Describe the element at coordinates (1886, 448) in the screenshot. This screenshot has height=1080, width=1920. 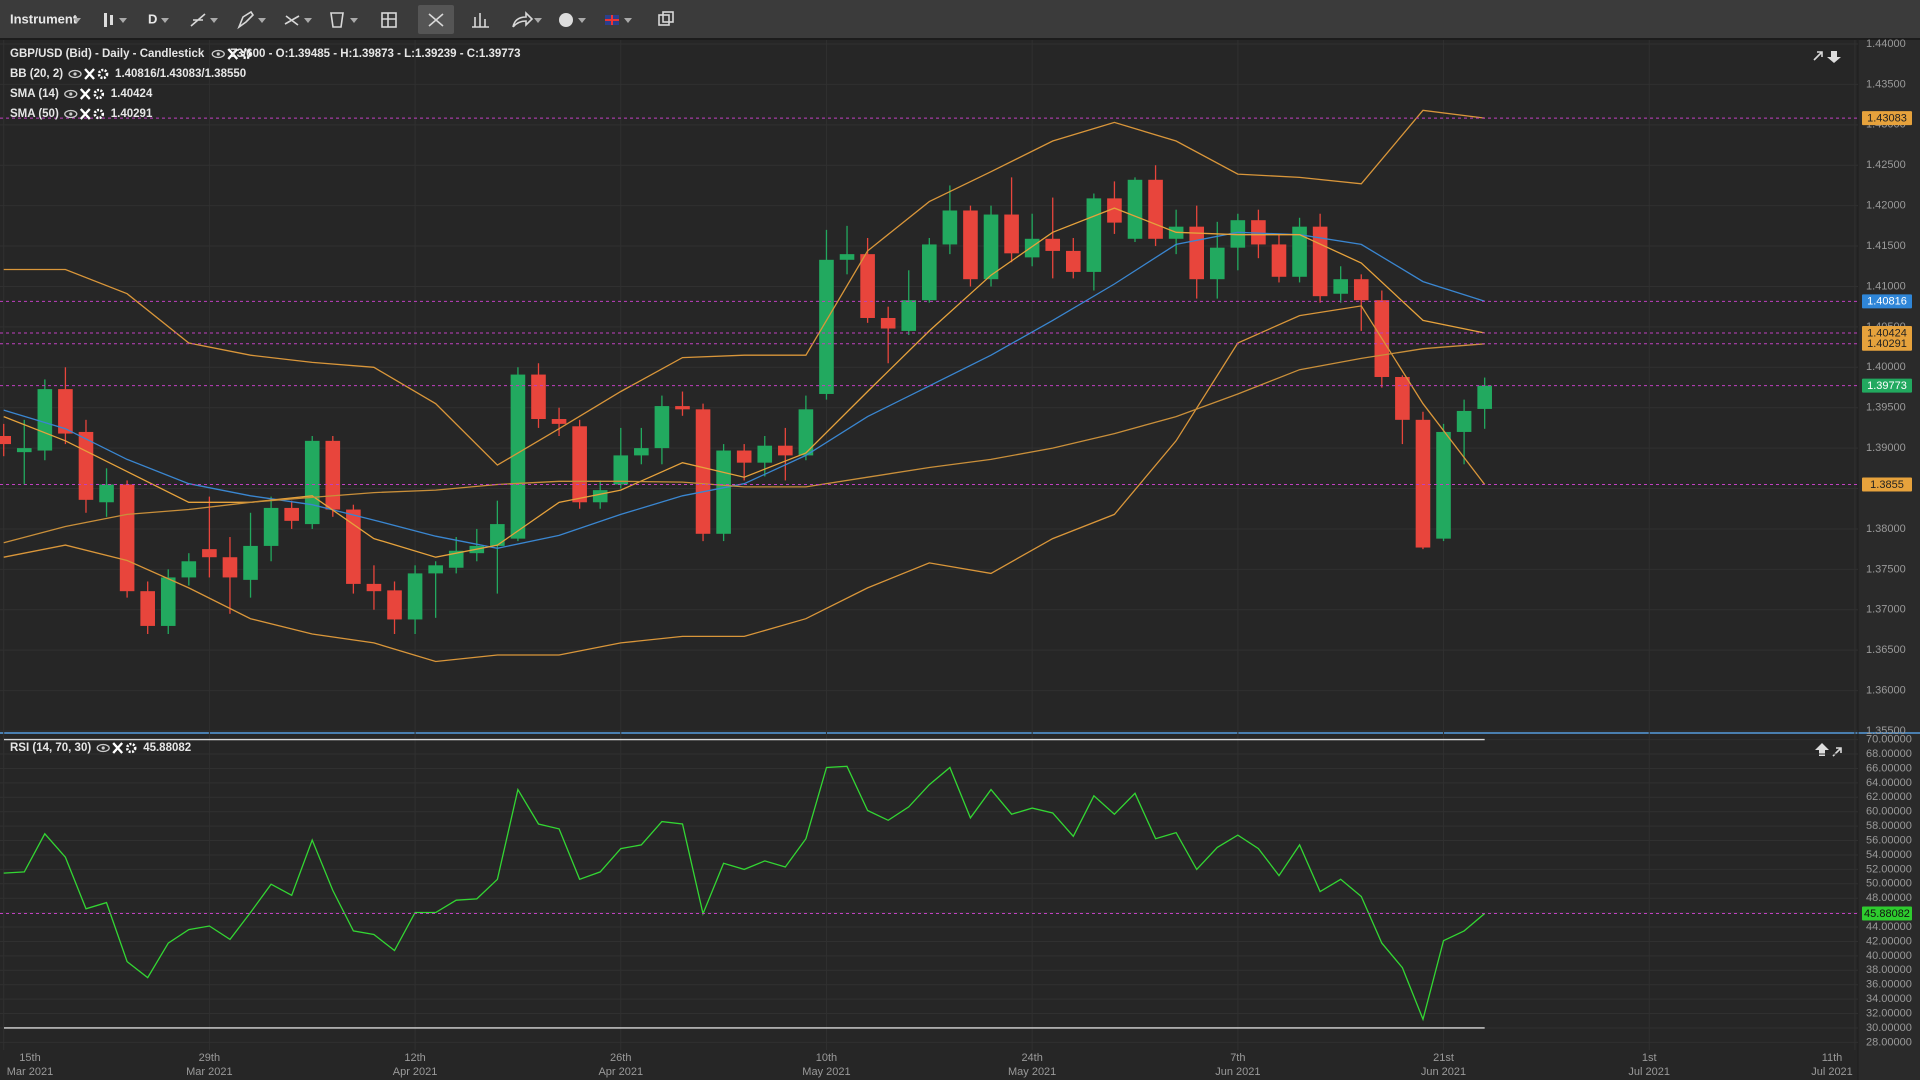
I see `y-tick-label: 1.39000` at that location.